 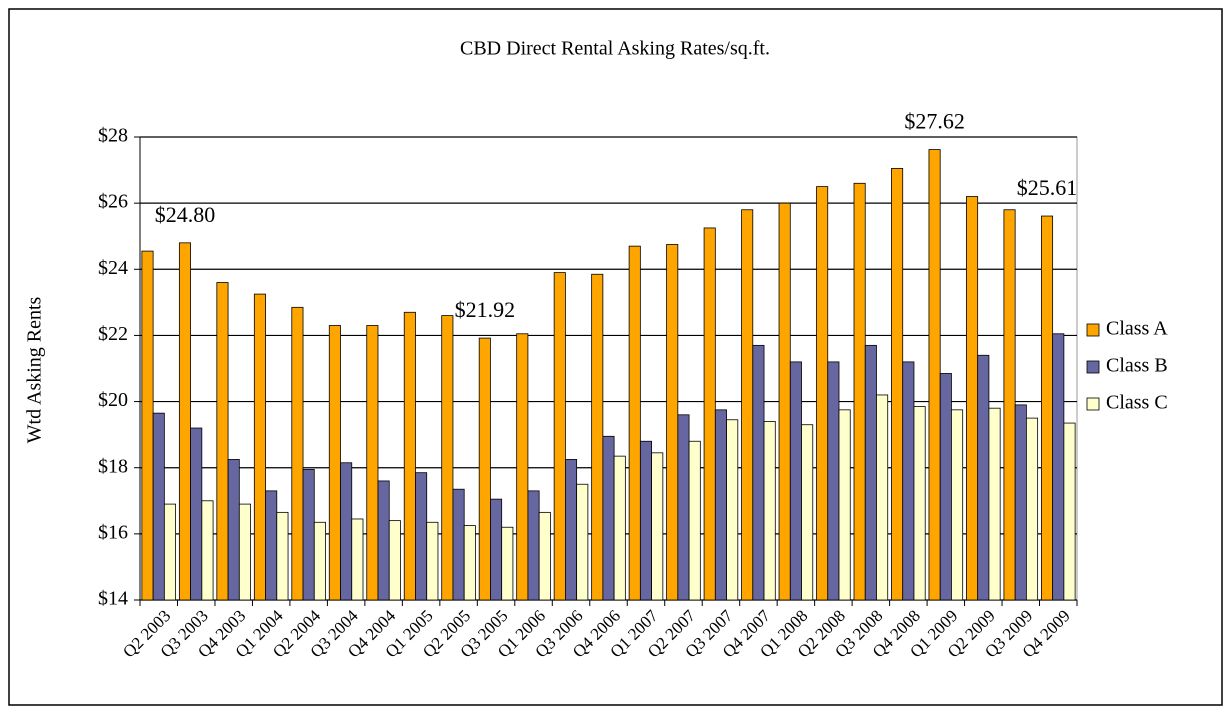 I want to click on data-label: $27.62, so click(x=934, y=121).